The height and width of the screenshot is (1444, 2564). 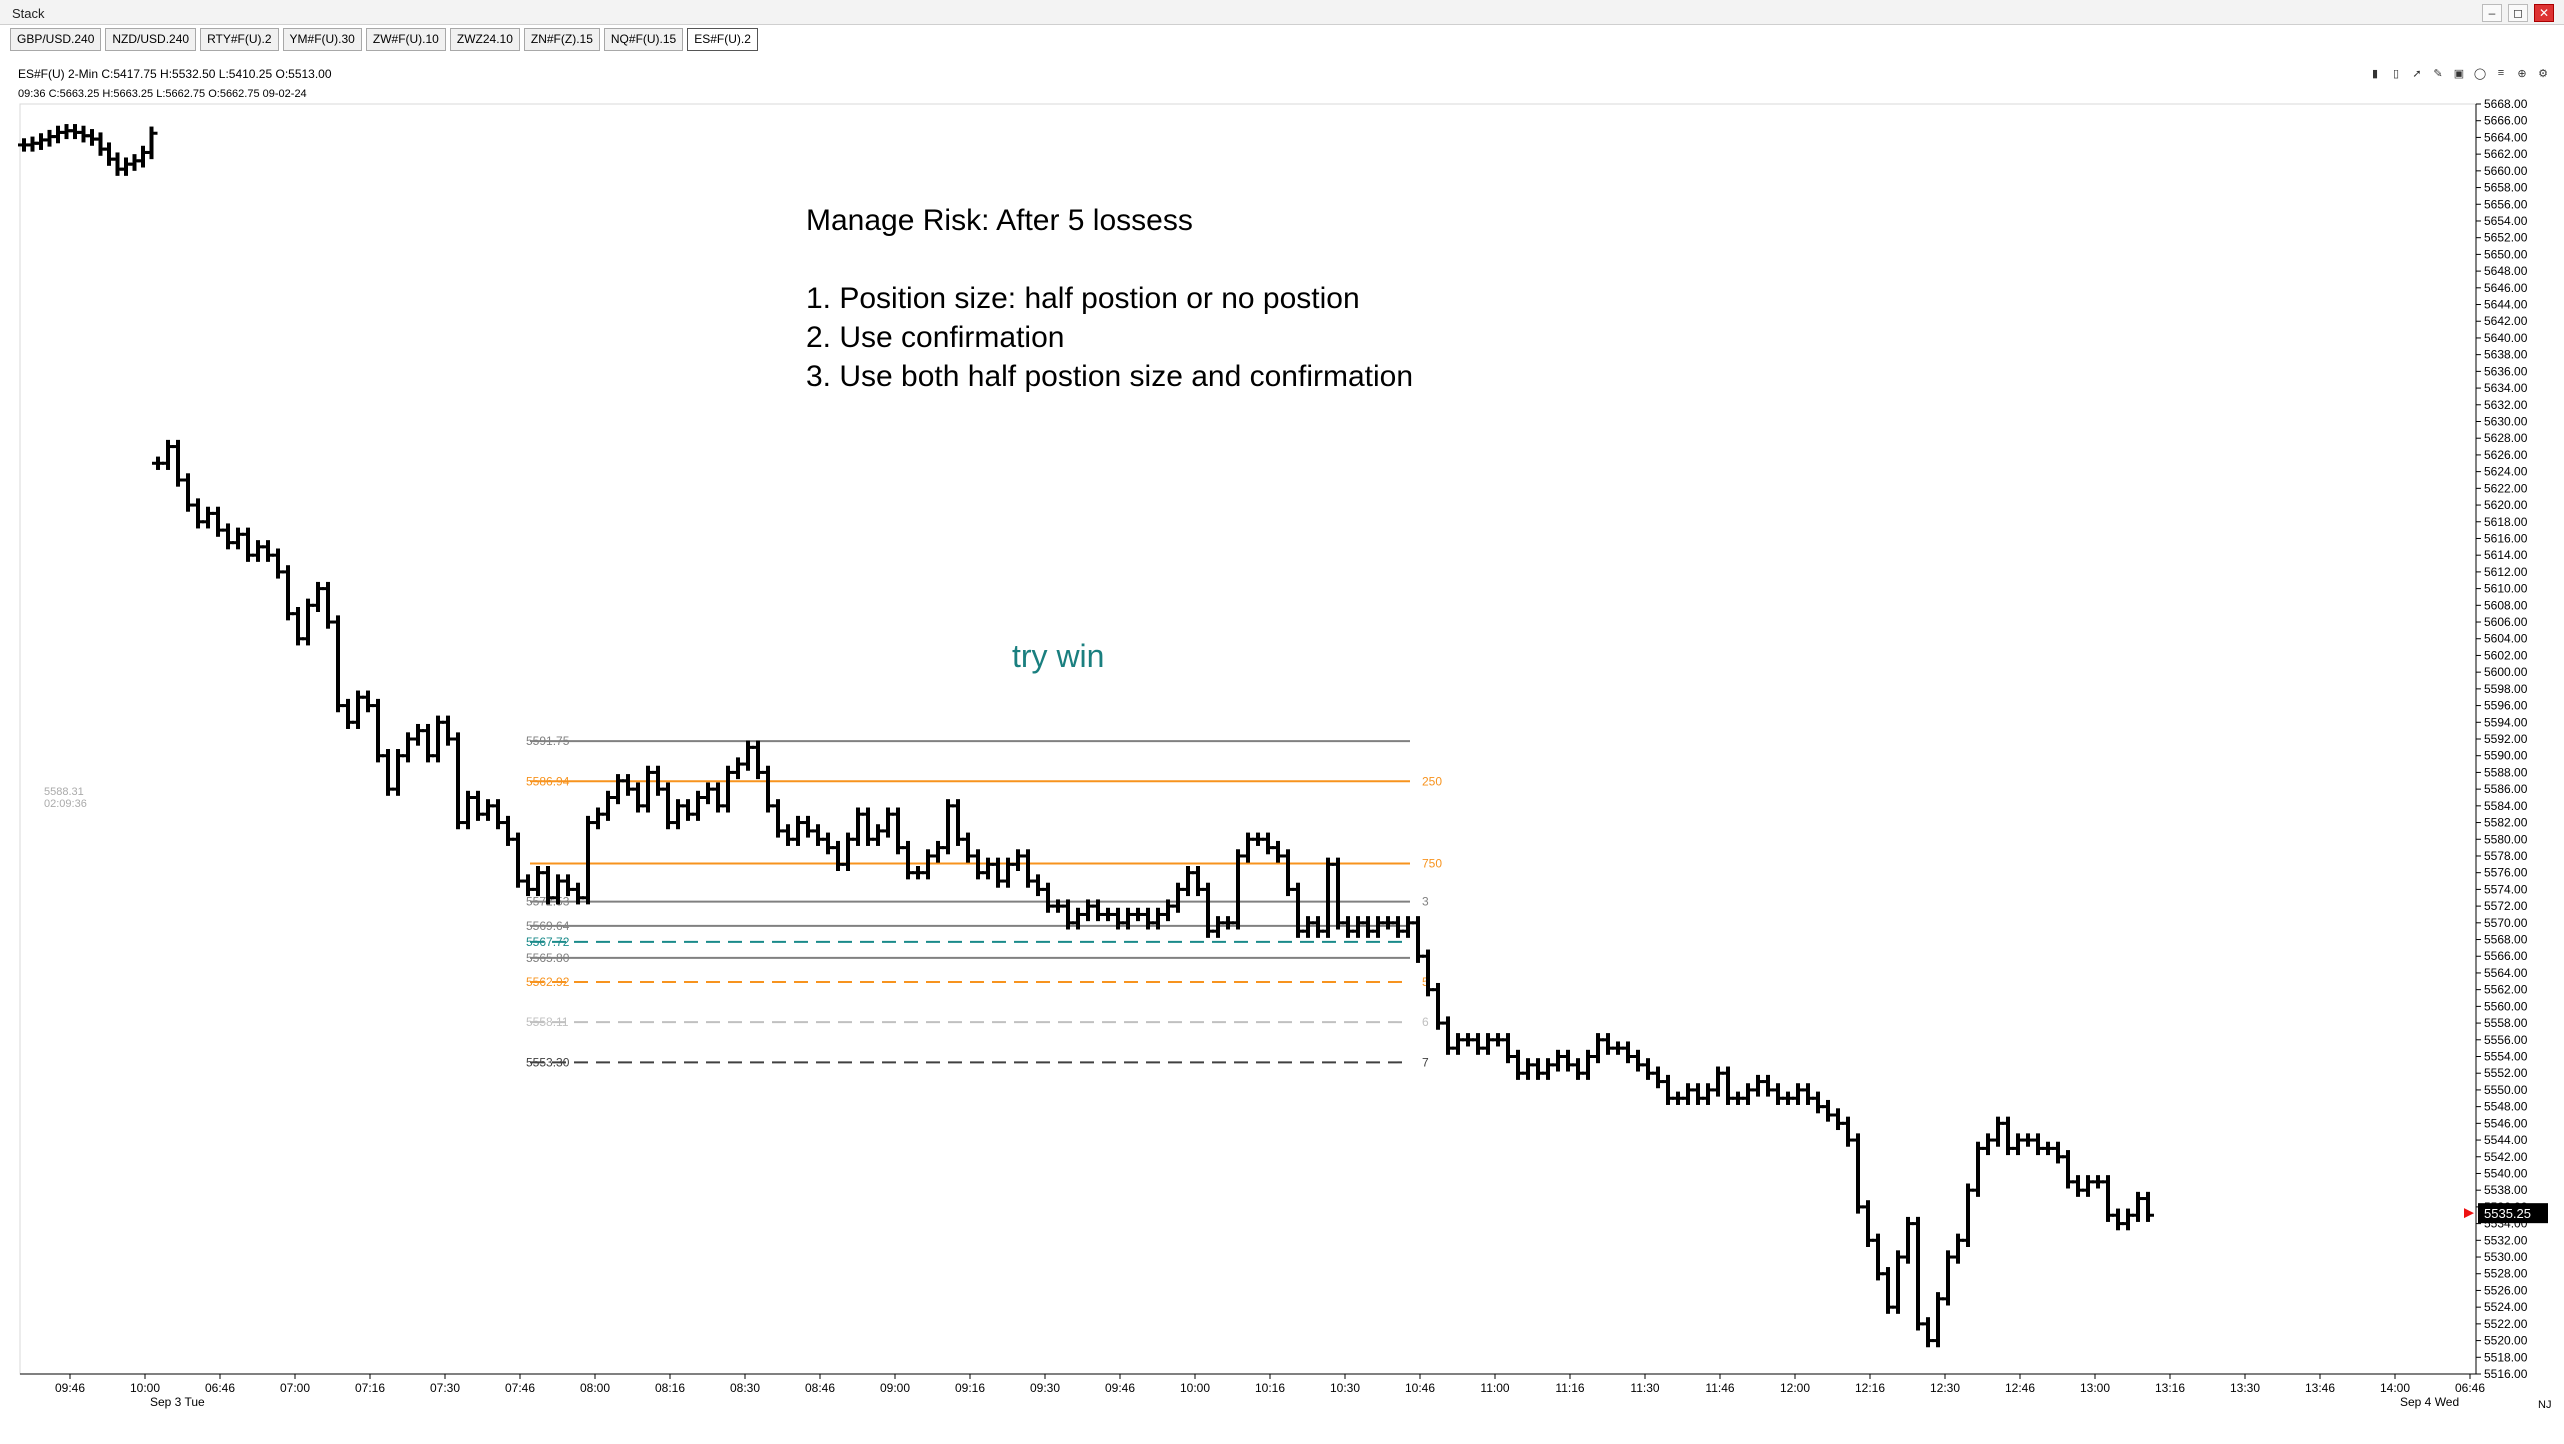 I want to click on price-tick-label: 5538.00, so click(x=2506, y=1190).